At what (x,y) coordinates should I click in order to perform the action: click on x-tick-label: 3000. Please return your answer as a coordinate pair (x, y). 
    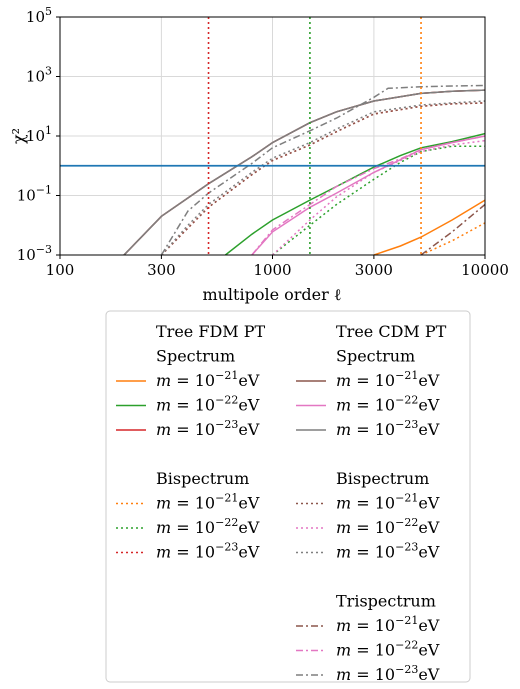
    Looking at the image, I should click on (374, 270).